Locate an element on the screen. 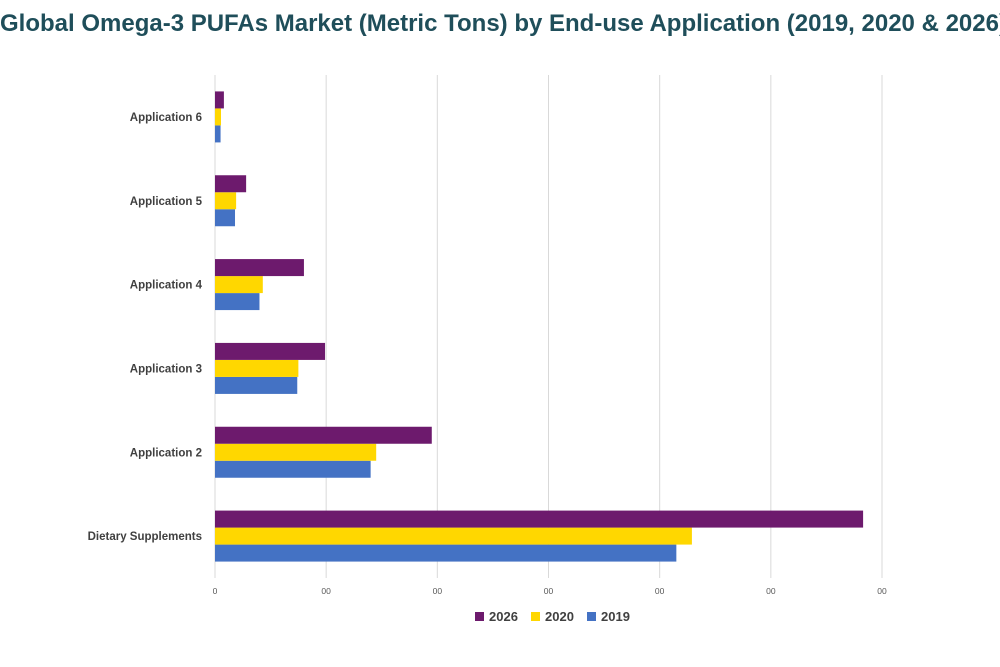 The width and height of the screenshot is (1000, 667). bar-2019-dietary-supplements is located at coordinates (446, 553).